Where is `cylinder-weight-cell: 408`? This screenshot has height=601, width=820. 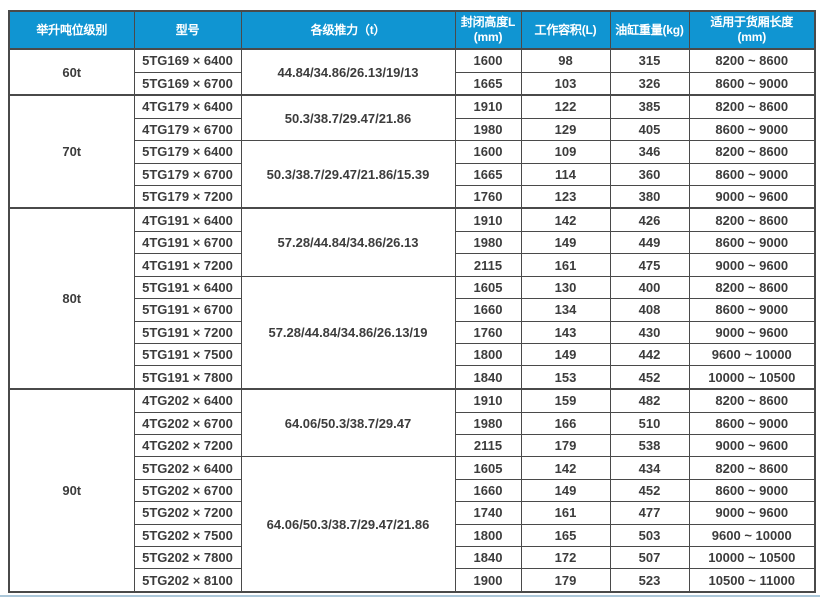
cylinder-weight-cell: 408 is located at coordinates (649, 310).